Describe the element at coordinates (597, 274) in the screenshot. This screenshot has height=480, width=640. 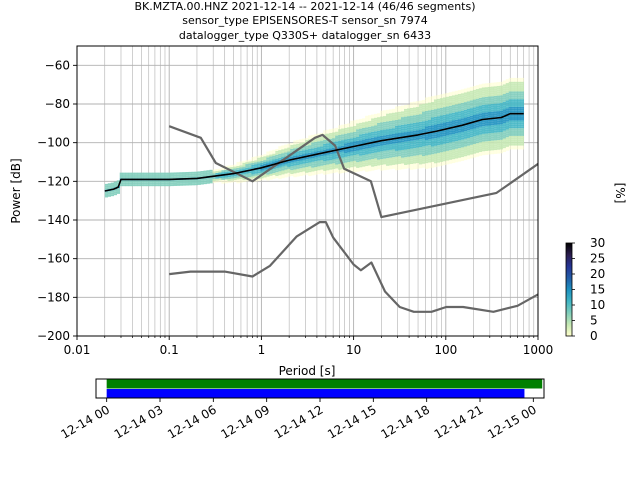
I see `colorbar-tick-label: 20` at that location.